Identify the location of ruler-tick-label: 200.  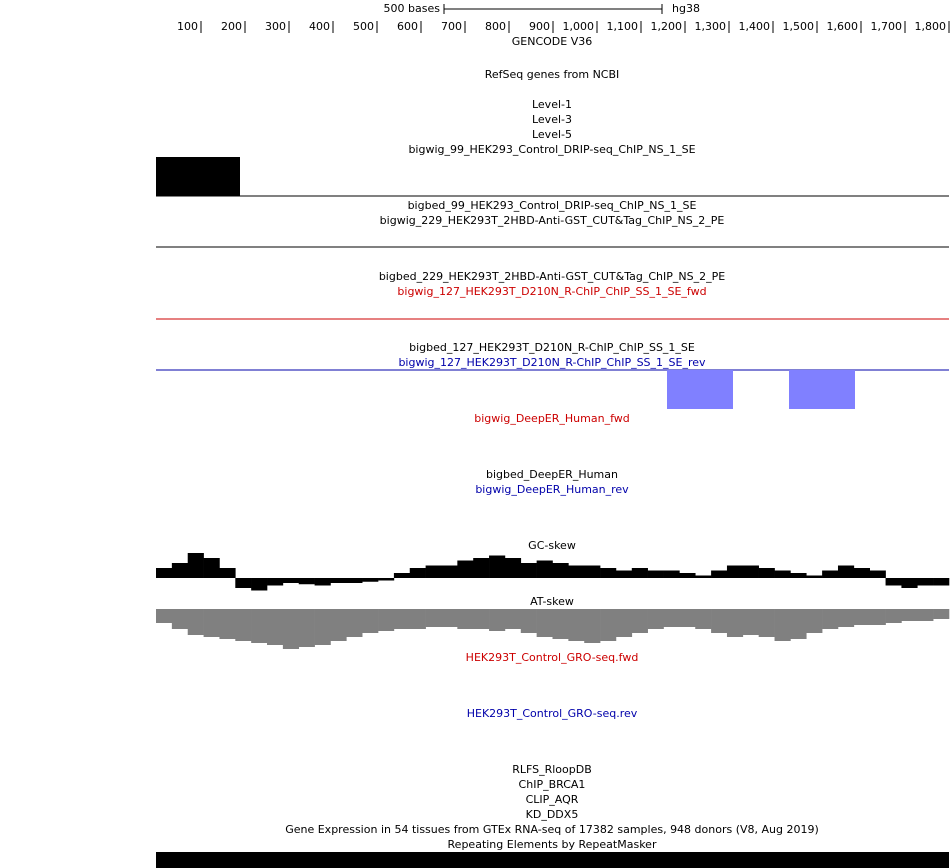
(231, 26).